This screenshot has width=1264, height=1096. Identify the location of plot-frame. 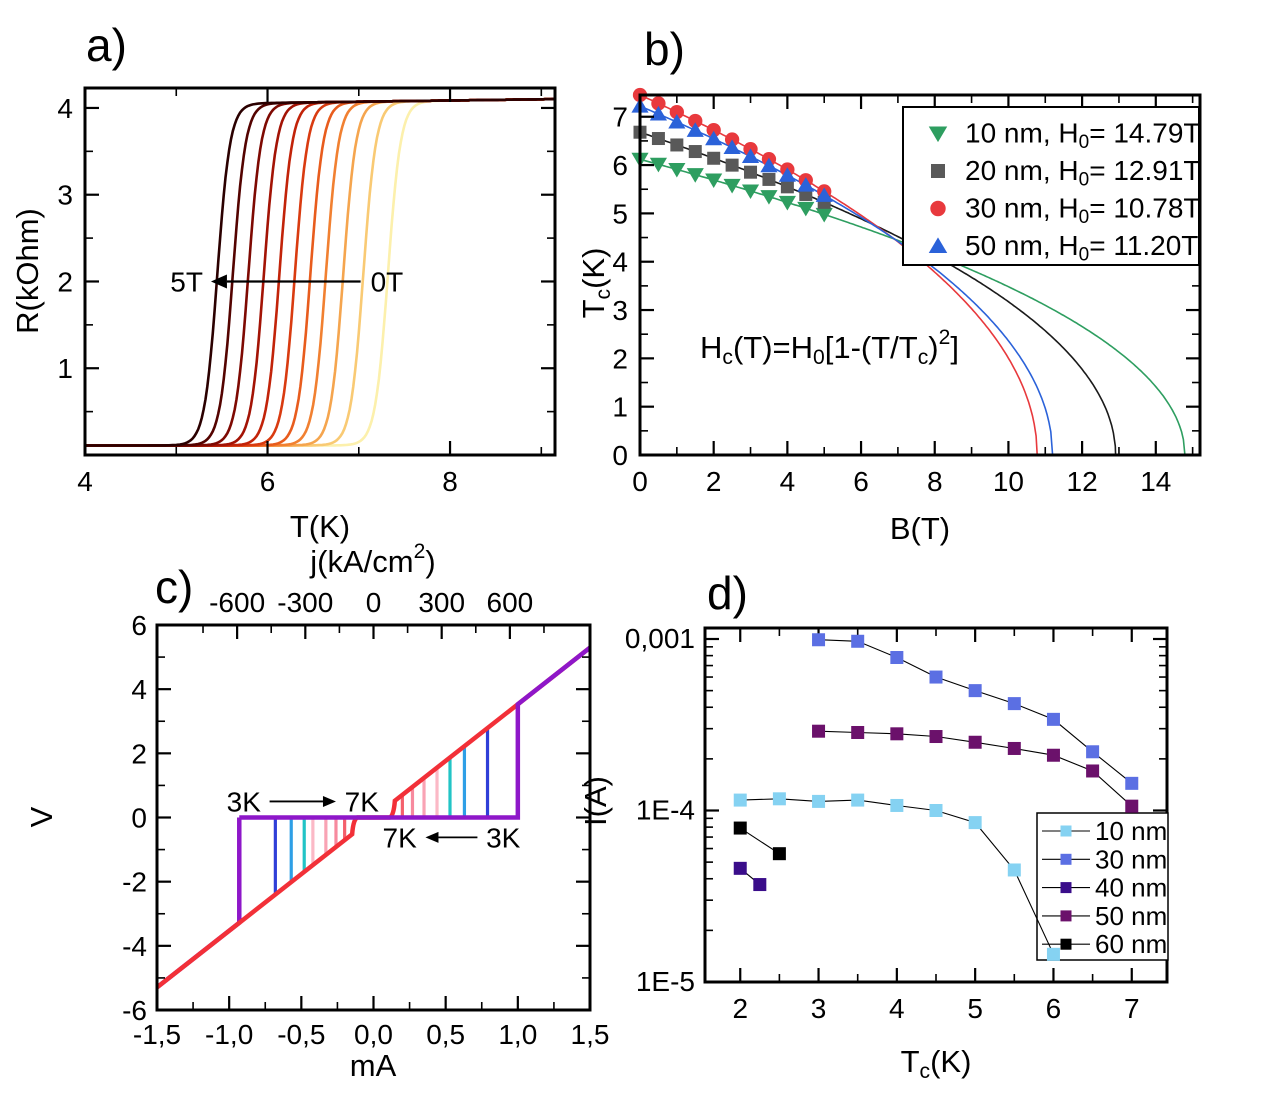
(320, 271).